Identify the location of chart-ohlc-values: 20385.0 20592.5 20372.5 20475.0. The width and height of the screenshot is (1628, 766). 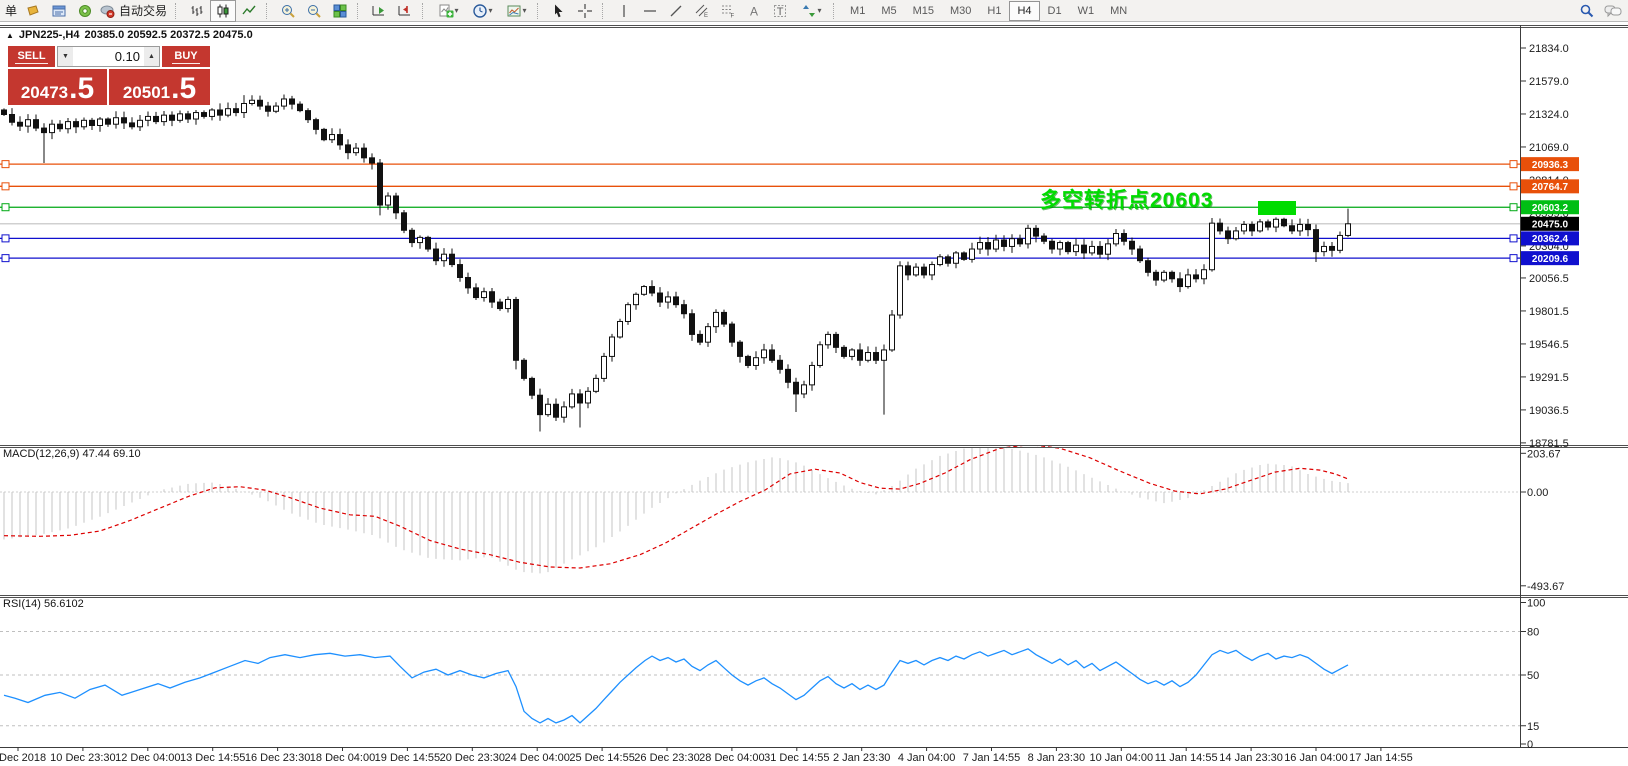
(168, 35).